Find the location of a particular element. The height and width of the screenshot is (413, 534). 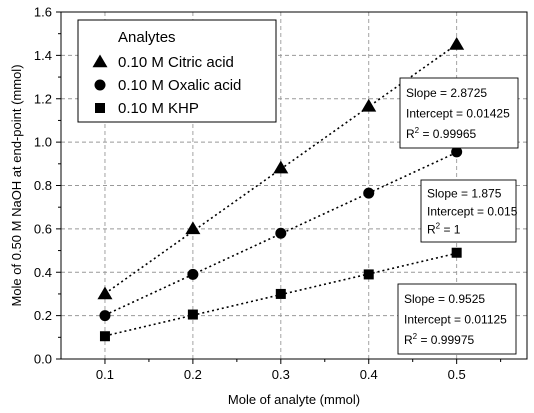

fit-annotation-r2: R2 = 1 is located at coordinates (444, 229).